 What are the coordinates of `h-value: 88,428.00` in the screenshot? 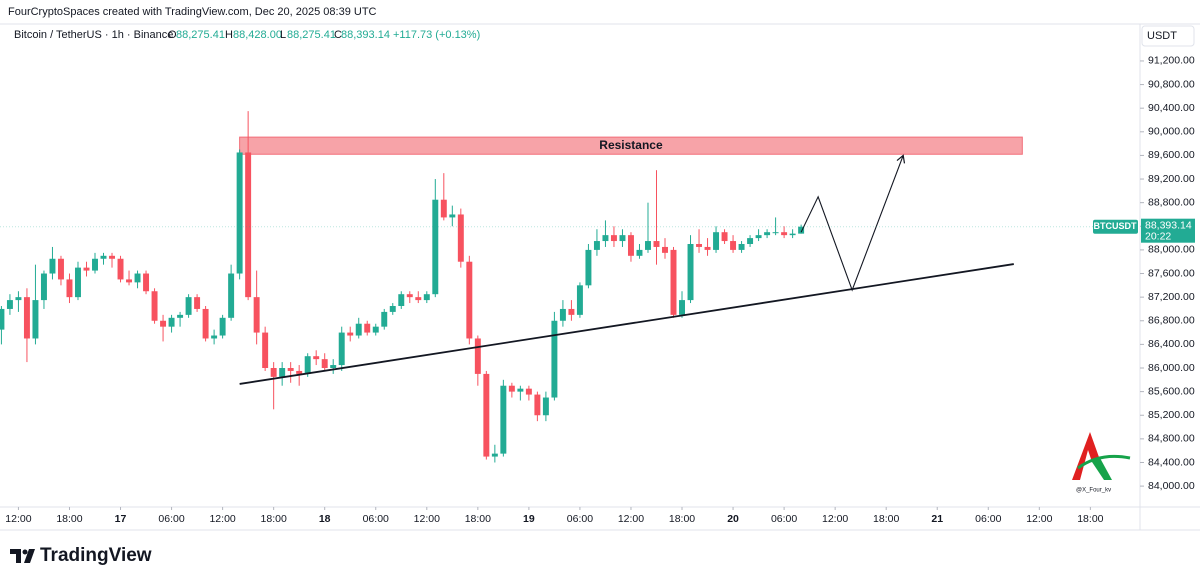 It's located at (257, 35).